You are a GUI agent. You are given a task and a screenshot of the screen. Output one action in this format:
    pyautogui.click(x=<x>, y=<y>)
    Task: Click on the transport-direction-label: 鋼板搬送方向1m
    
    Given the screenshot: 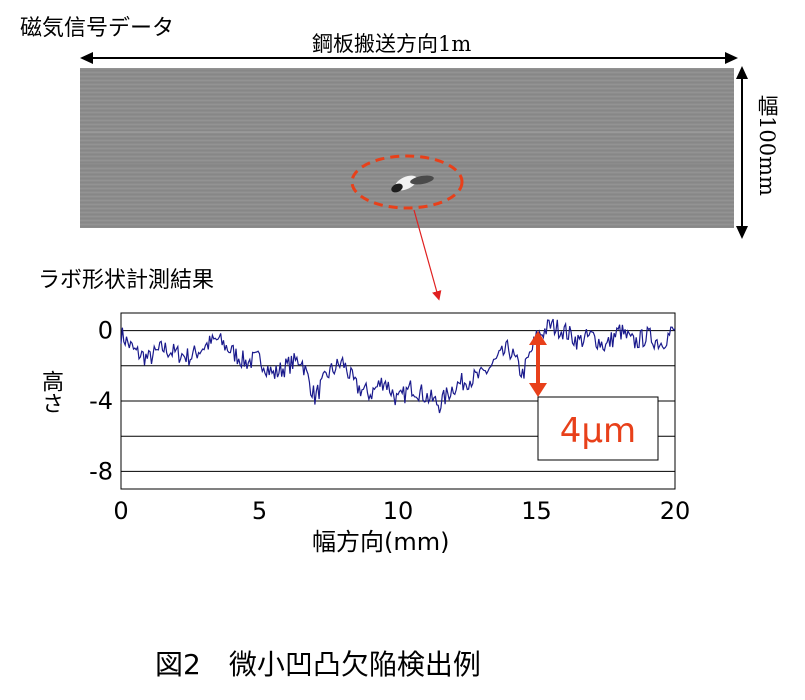 What is the action you would take?
    pyautogui.click(x=392, y=44)
    